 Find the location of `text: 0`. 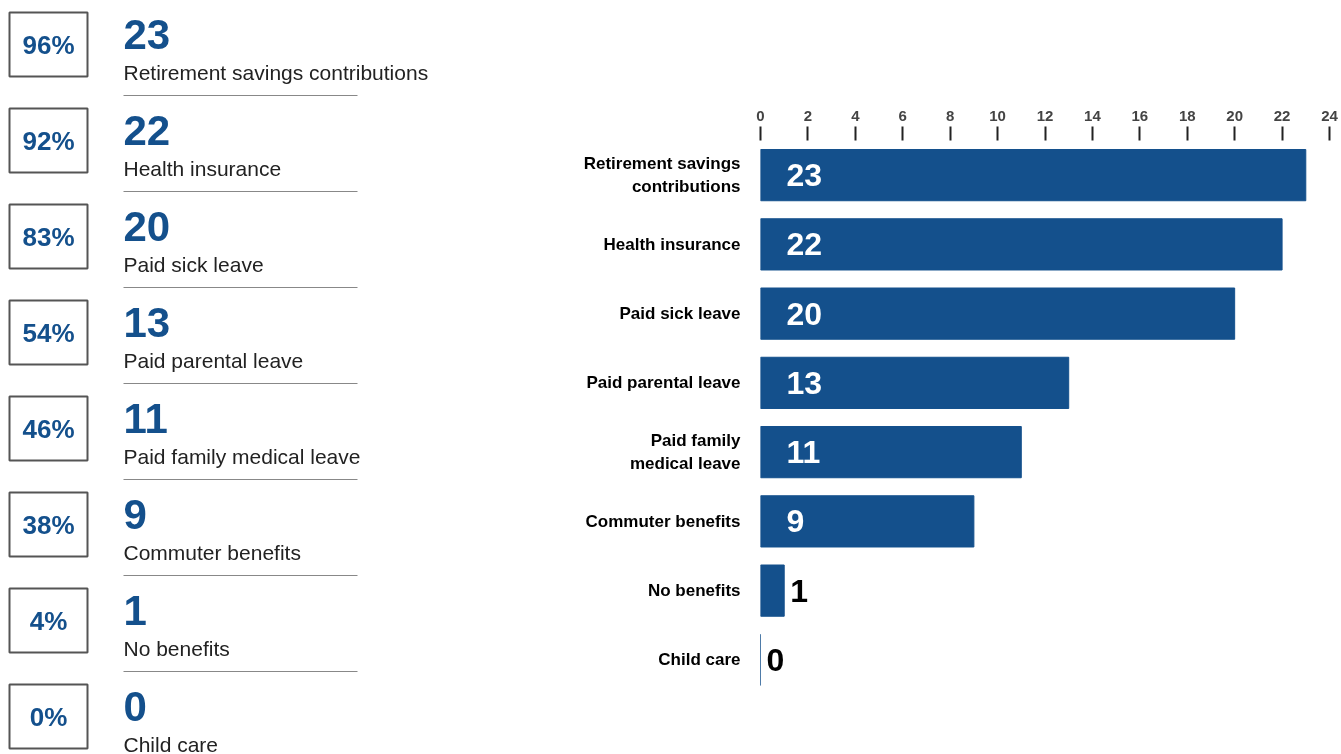

text: 0 is located at coordinates (135, 706).